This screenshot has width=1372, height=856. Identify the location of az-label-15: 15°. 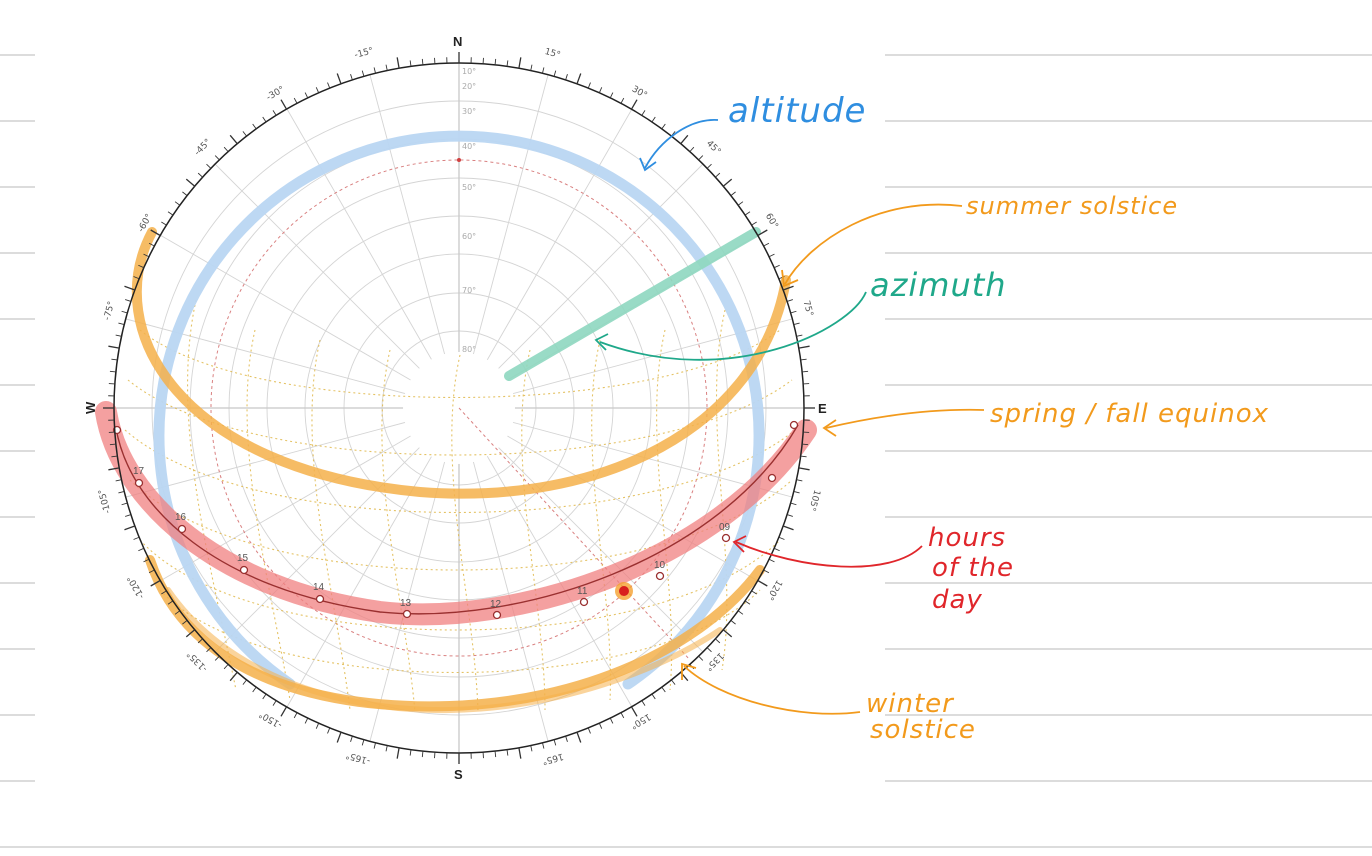
(552, 54).